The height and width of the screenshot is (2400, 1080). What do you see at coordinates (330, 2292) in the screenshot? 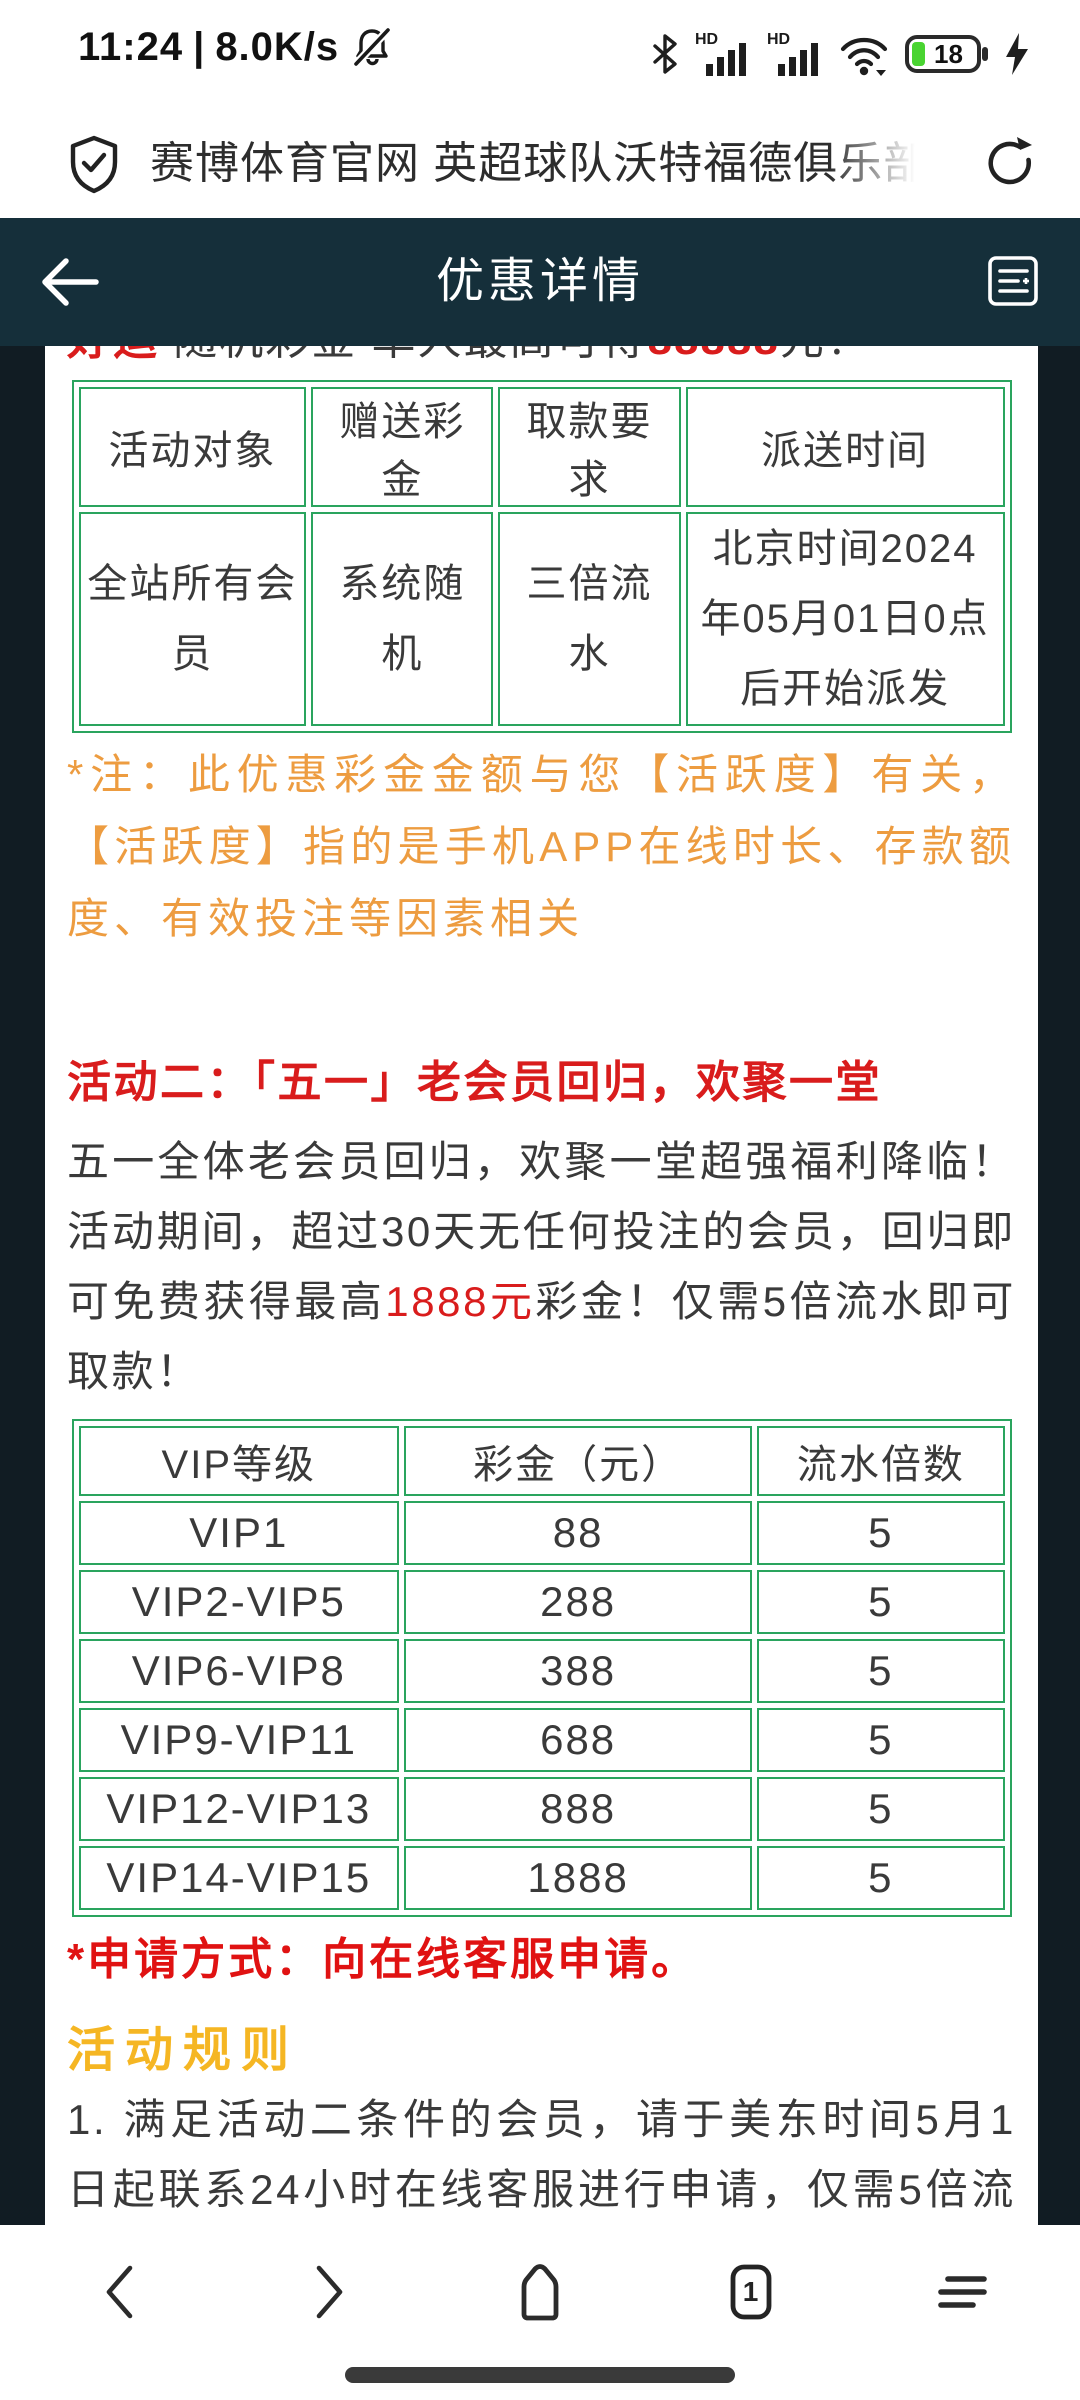
I see `nav-forward-button` at bounding box center [330, 2292].